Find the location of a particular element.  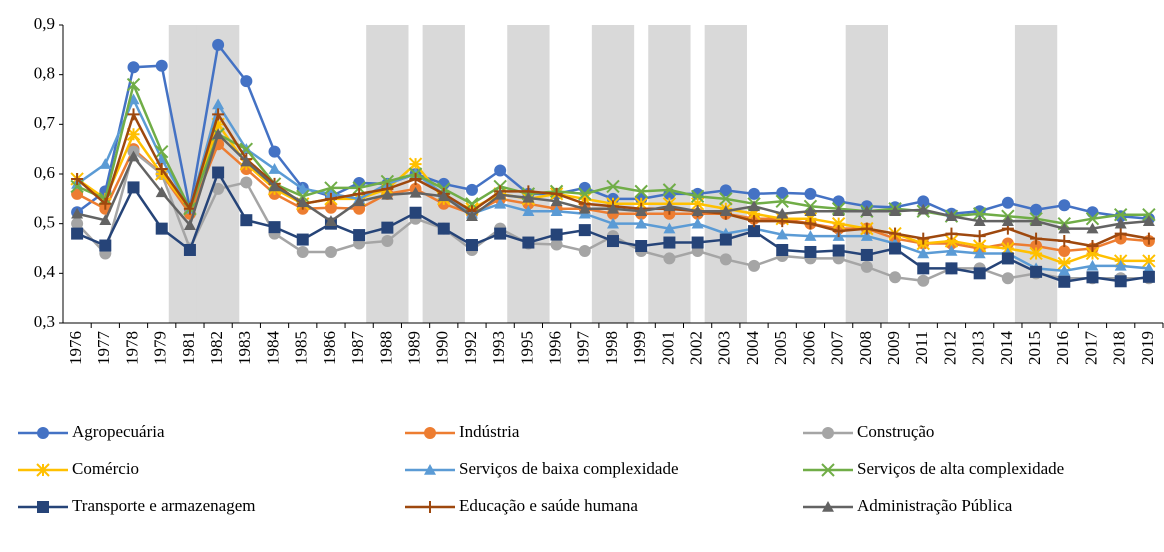

x-tick-label: 1992 is located at coordinates (470, 348).